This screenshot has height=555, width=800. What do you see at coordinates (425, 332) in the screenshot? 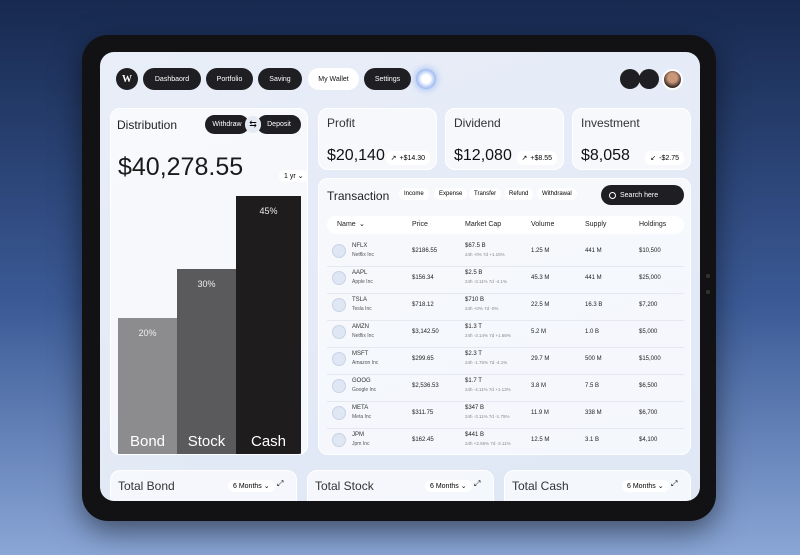
I see `price: $3,142.50` at bounding box center [425, 332].